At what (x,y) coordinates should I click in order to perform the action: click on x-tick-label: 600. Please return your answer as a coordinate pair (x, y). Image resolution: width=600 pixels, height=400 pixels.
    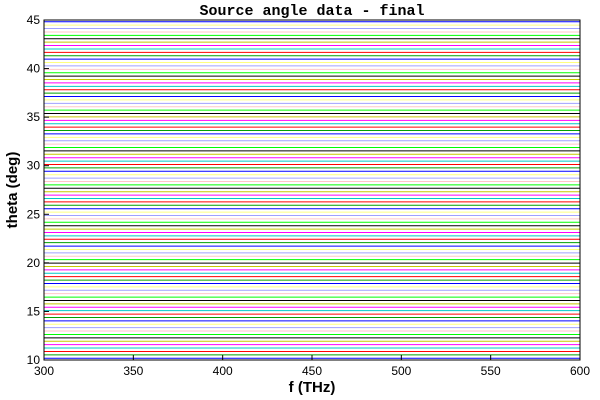
    Looking at the image, I should click on (580, 371).